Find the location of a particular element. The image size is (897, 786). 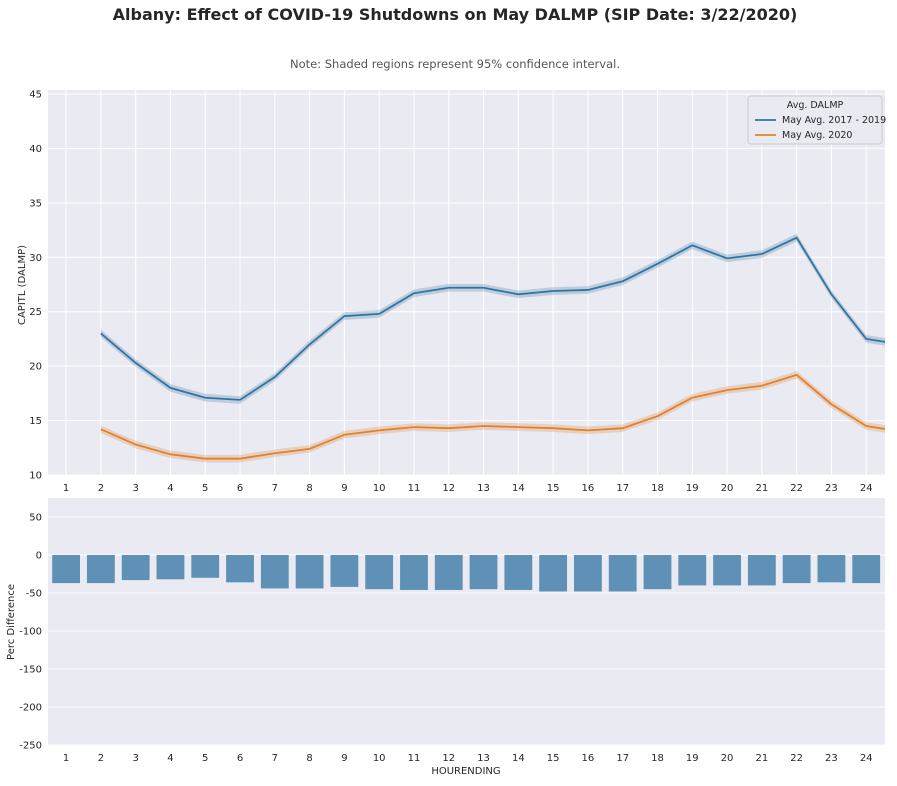

y-tick-label: 15 is located at coordinates (35, 421).